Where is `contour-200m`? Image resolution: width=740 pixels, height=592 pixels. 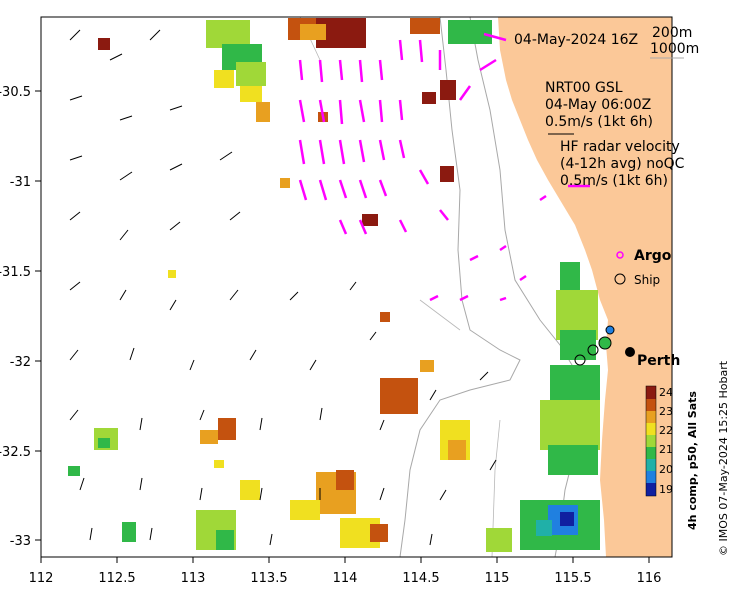
contour-200m is located at coordinates (525, 287).